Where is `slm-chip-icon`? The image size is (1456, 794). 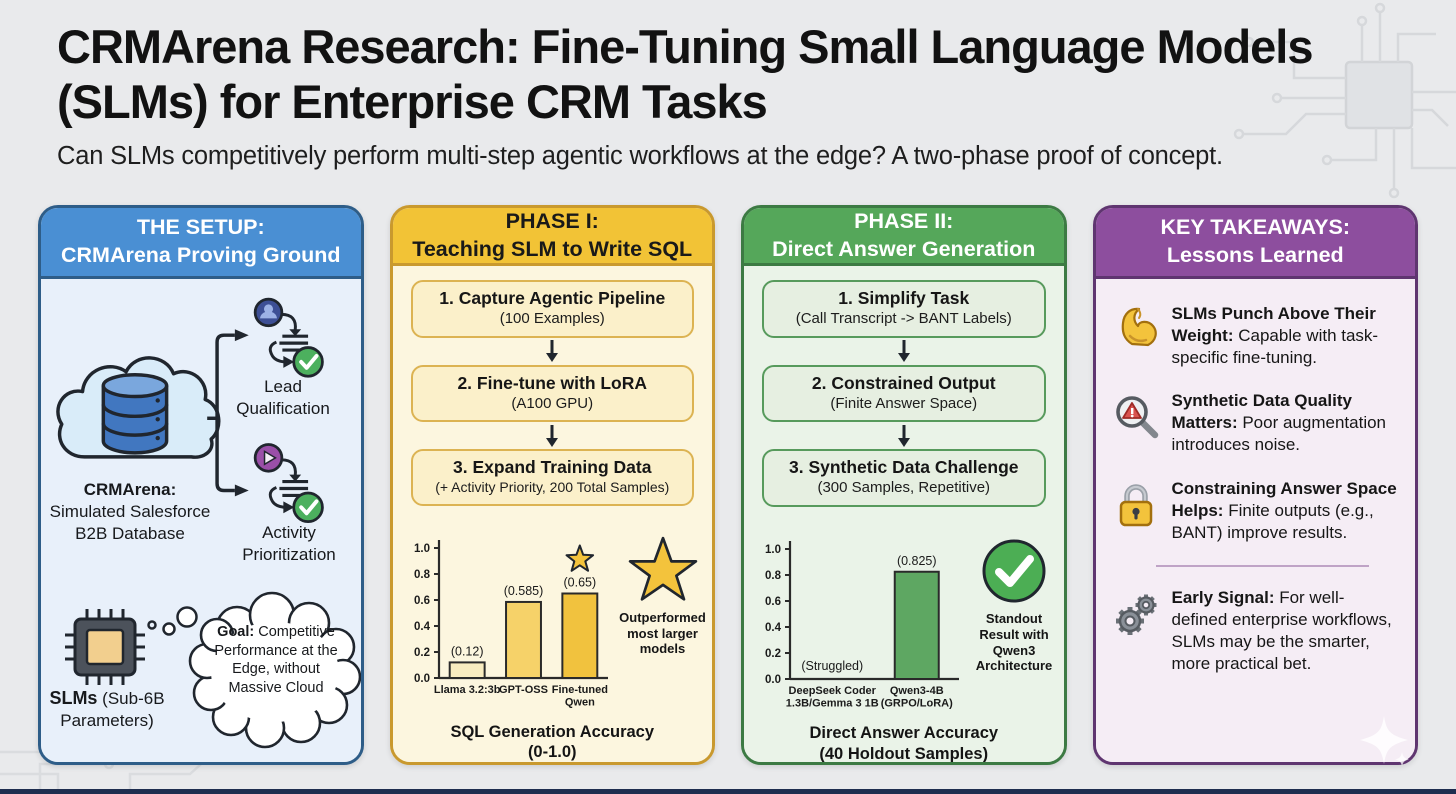
slm-chip-icon is located at coordinates (111, 647).